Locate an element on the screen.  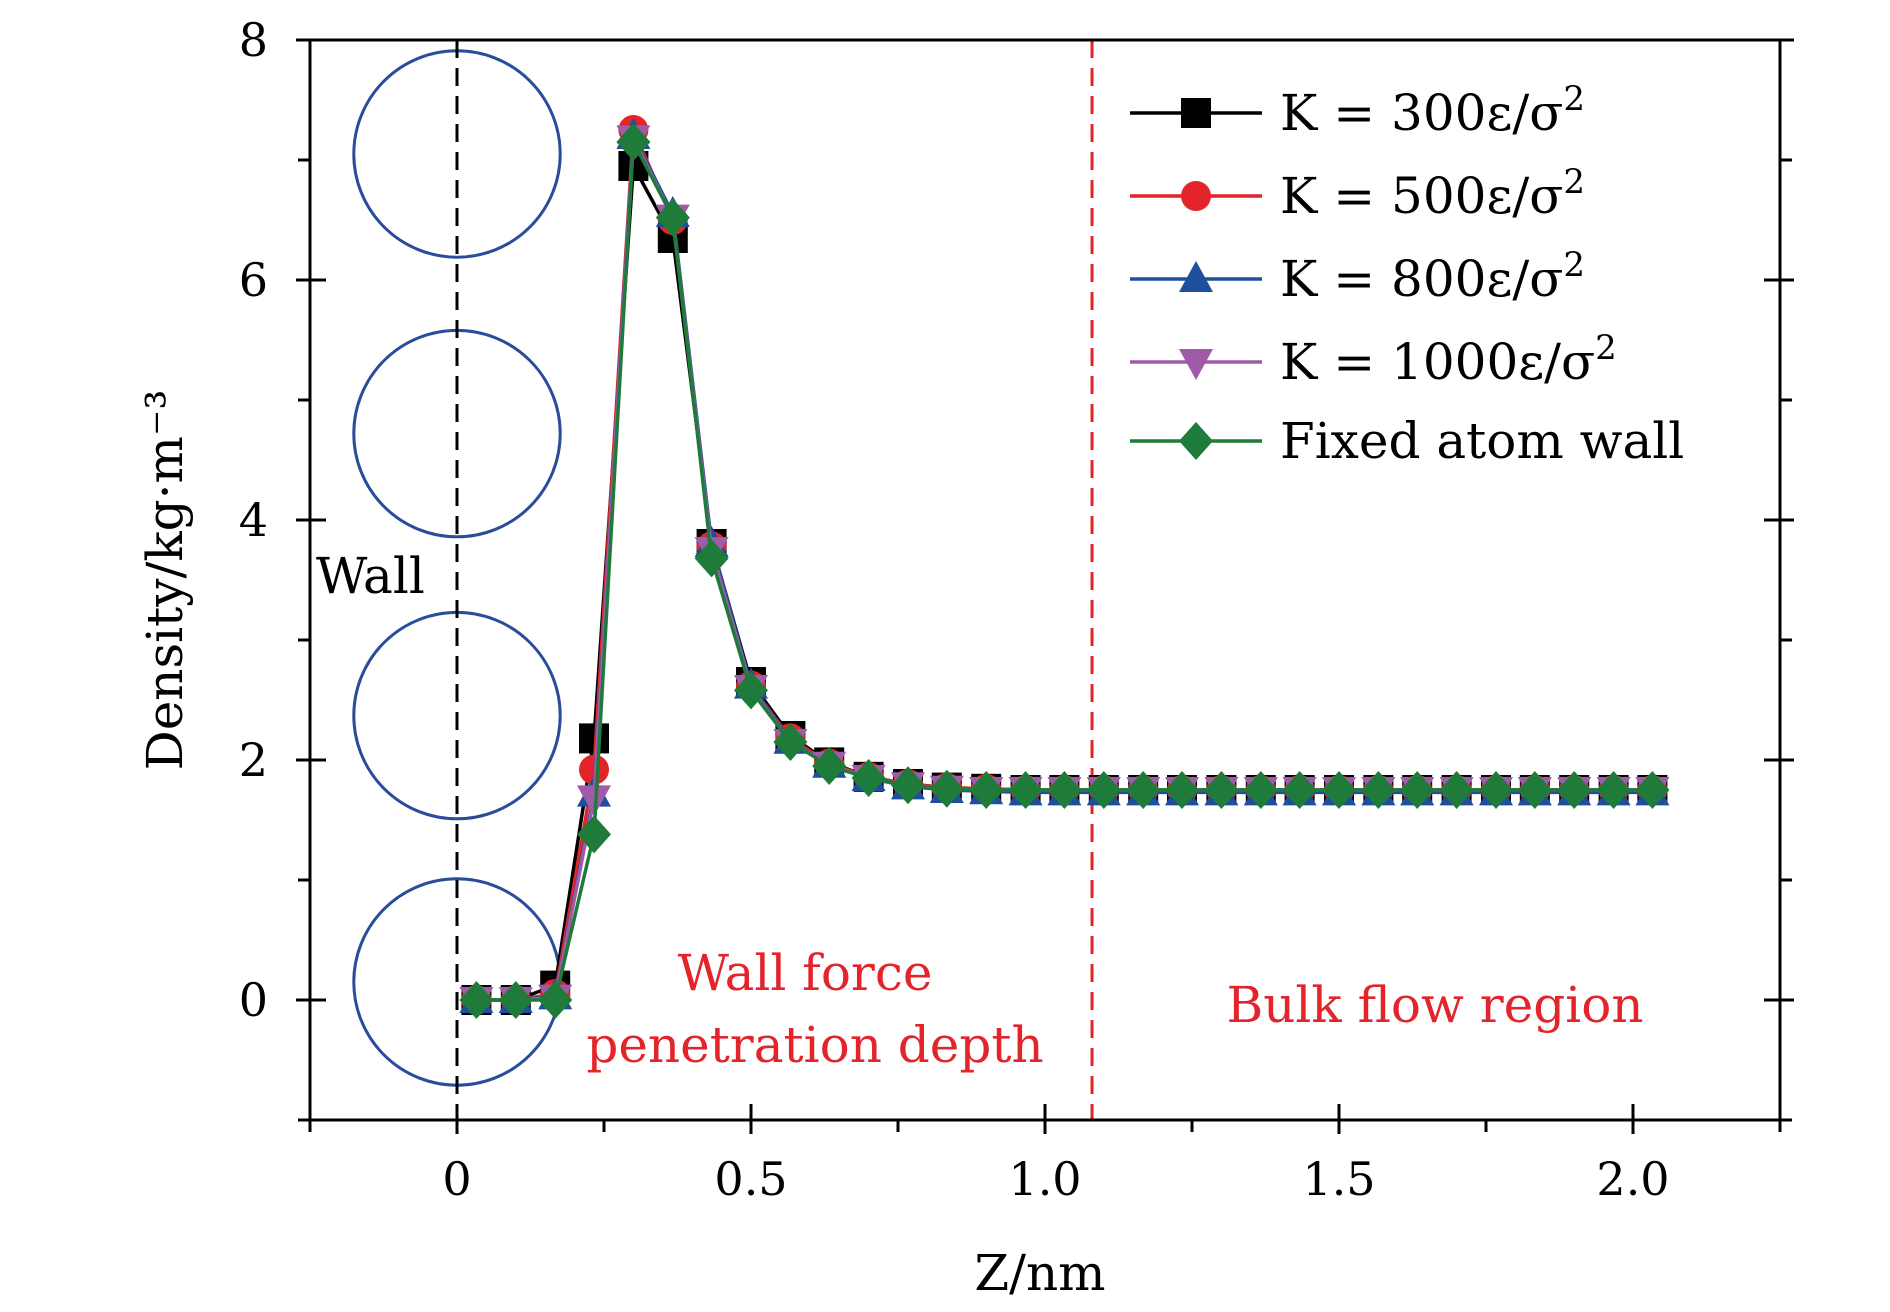
x-tick-label: 2.0 is located at coordinates (1632, 1179).